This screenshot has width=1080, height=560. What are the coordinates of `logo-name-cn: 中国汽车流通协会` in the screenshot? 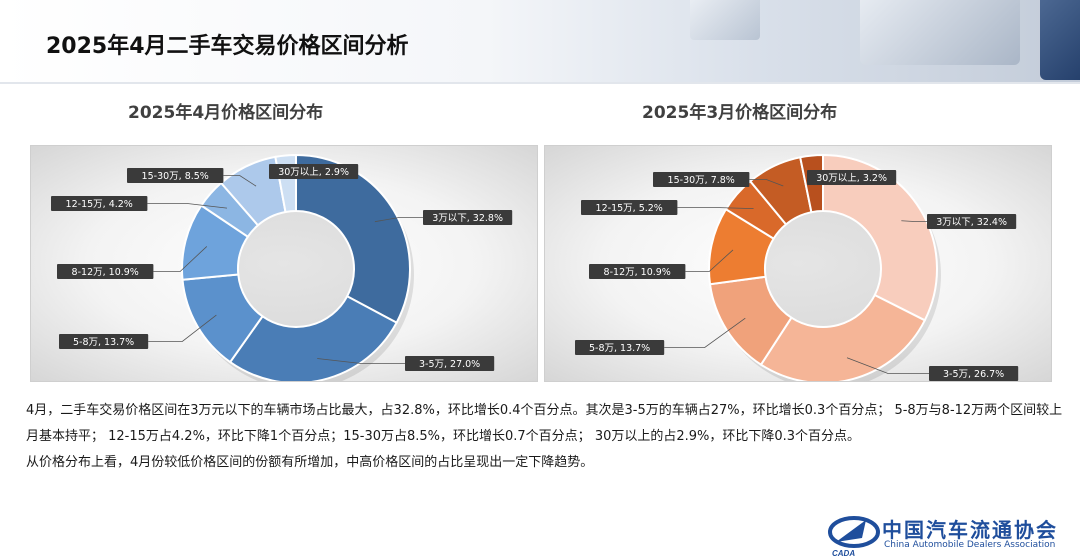 It's located at (970, 530).